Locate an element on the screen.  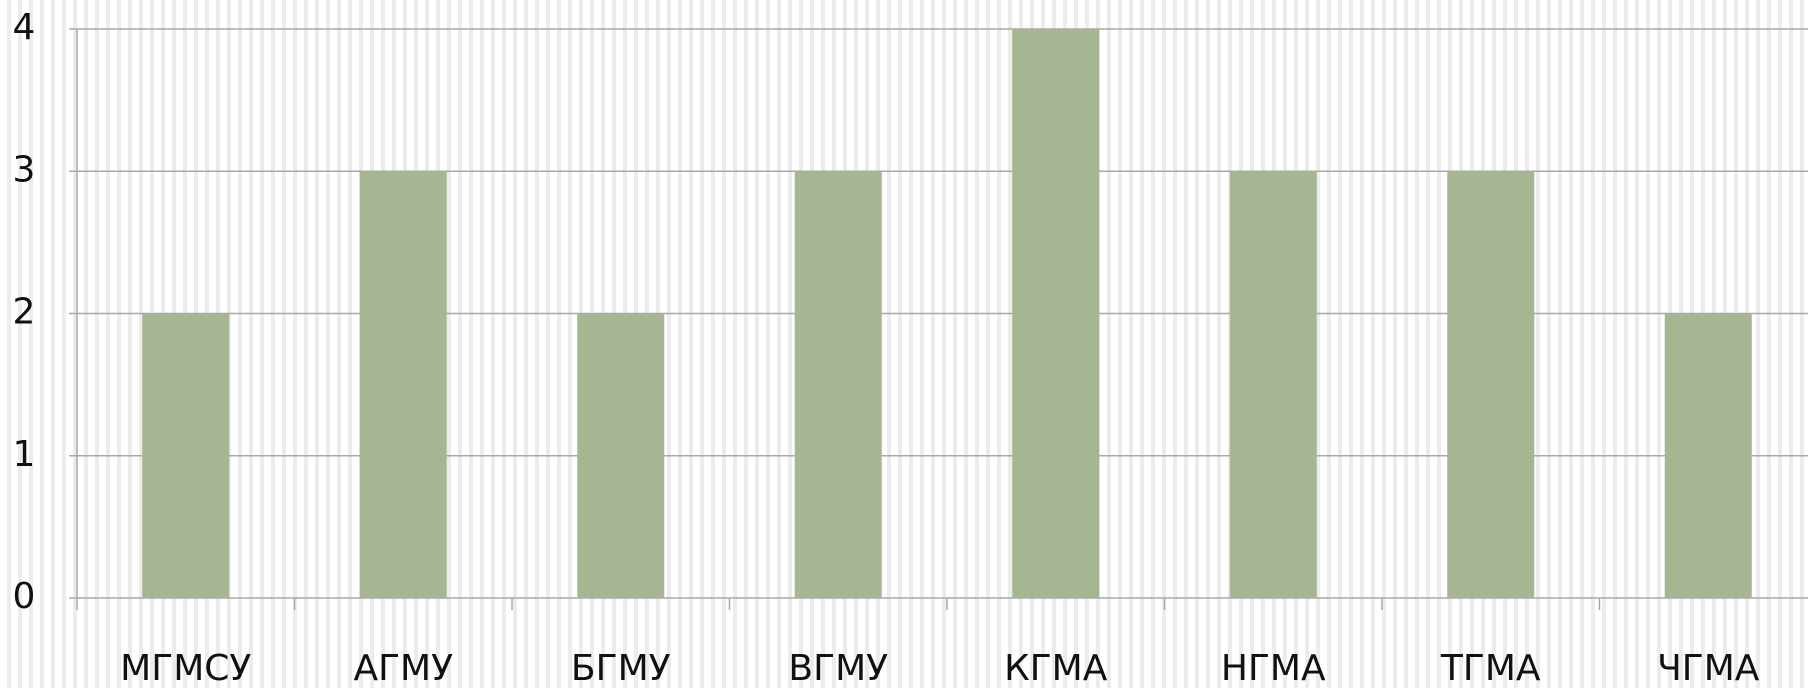
x-tick-label: МГМСУ is located at coordinates (185, 668).